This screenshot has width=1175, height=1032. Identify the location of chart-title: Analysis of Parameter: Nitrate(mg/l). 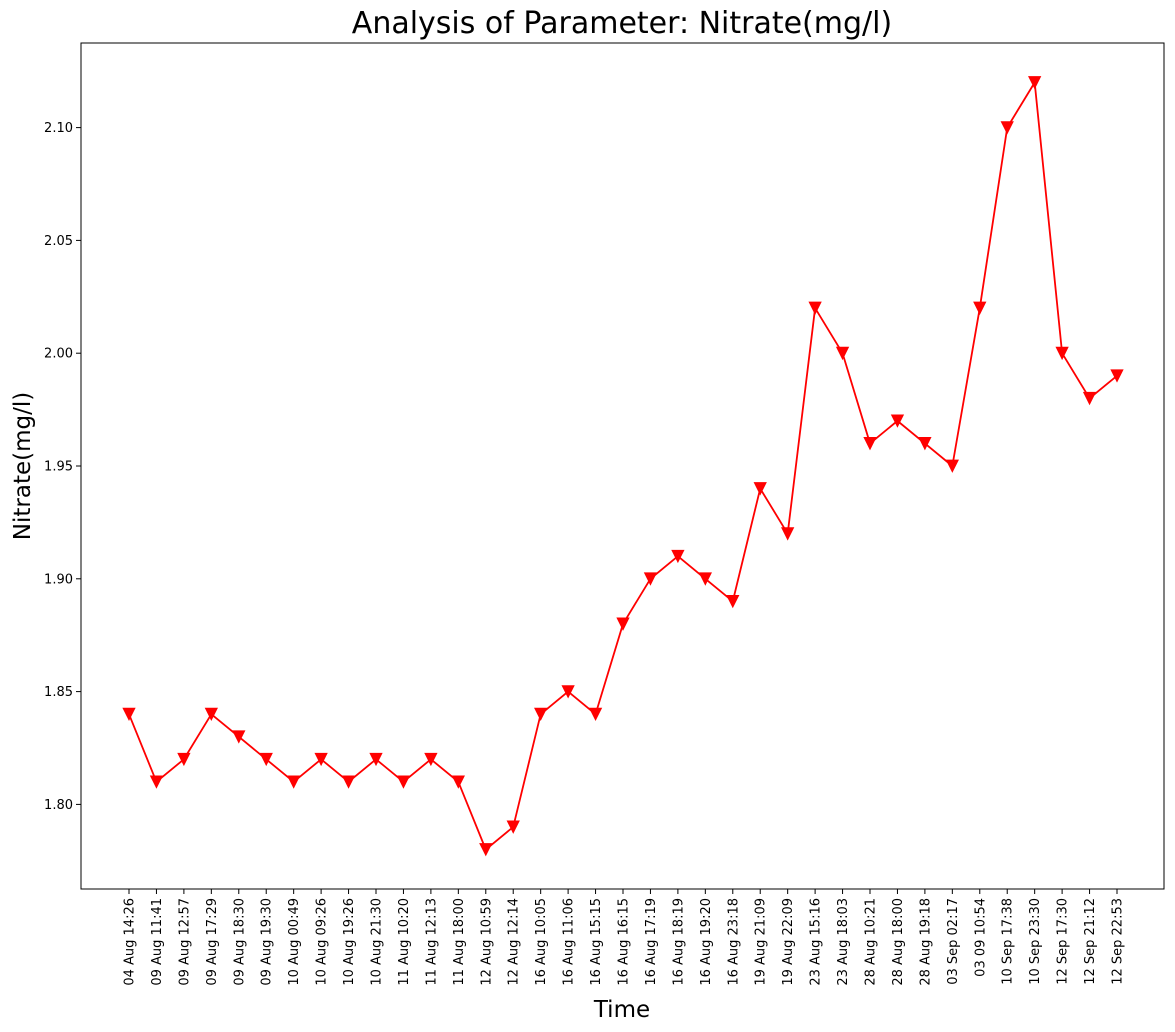
(622, 23).